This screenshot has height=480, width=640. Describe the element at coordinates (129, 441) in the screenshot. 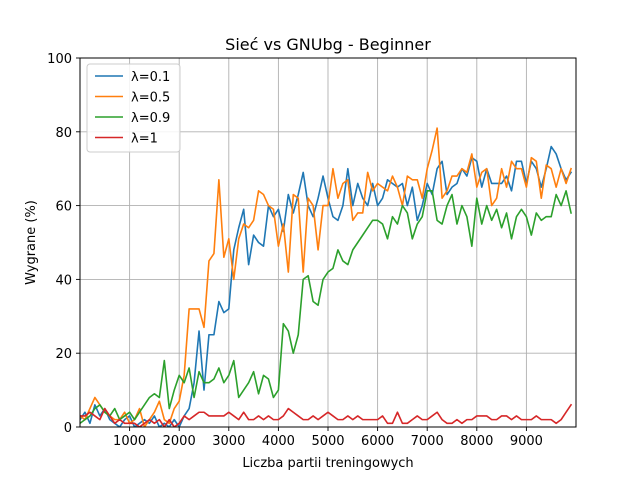

I see `x-tick-label: 1000` at that location.